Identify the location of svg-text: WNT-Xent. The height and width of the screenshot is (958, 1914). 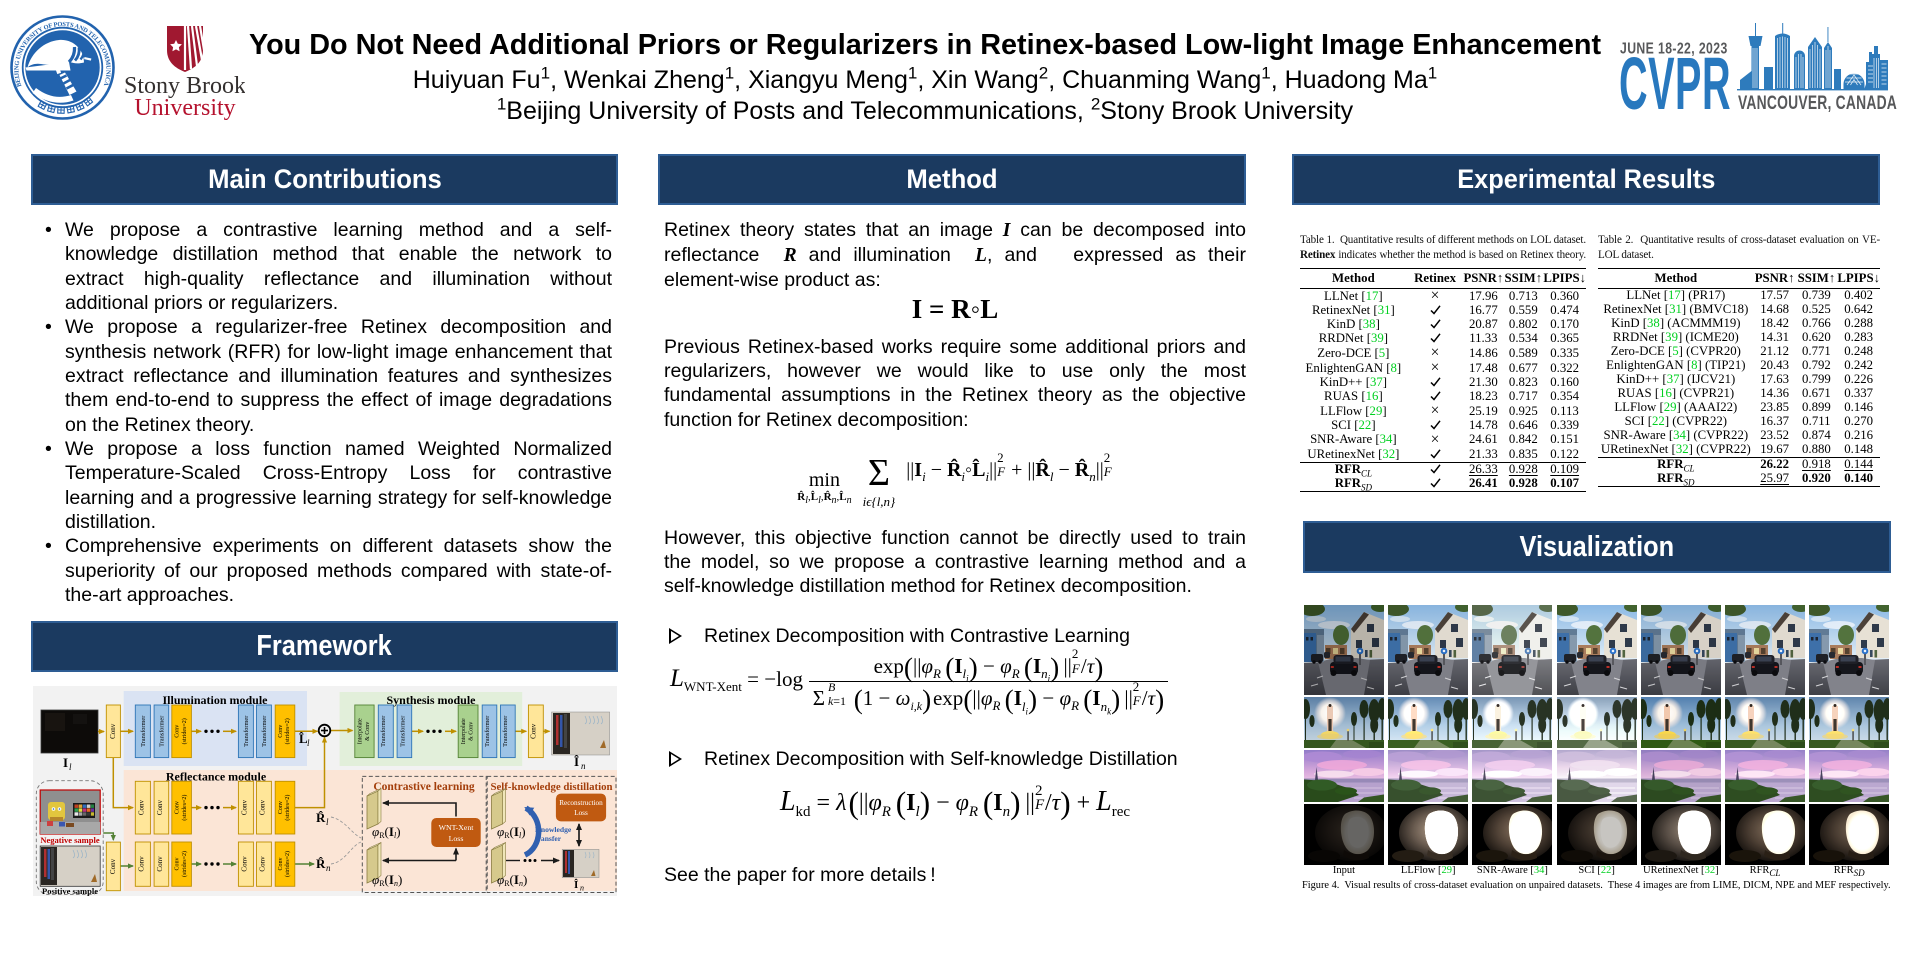
(457, 827).